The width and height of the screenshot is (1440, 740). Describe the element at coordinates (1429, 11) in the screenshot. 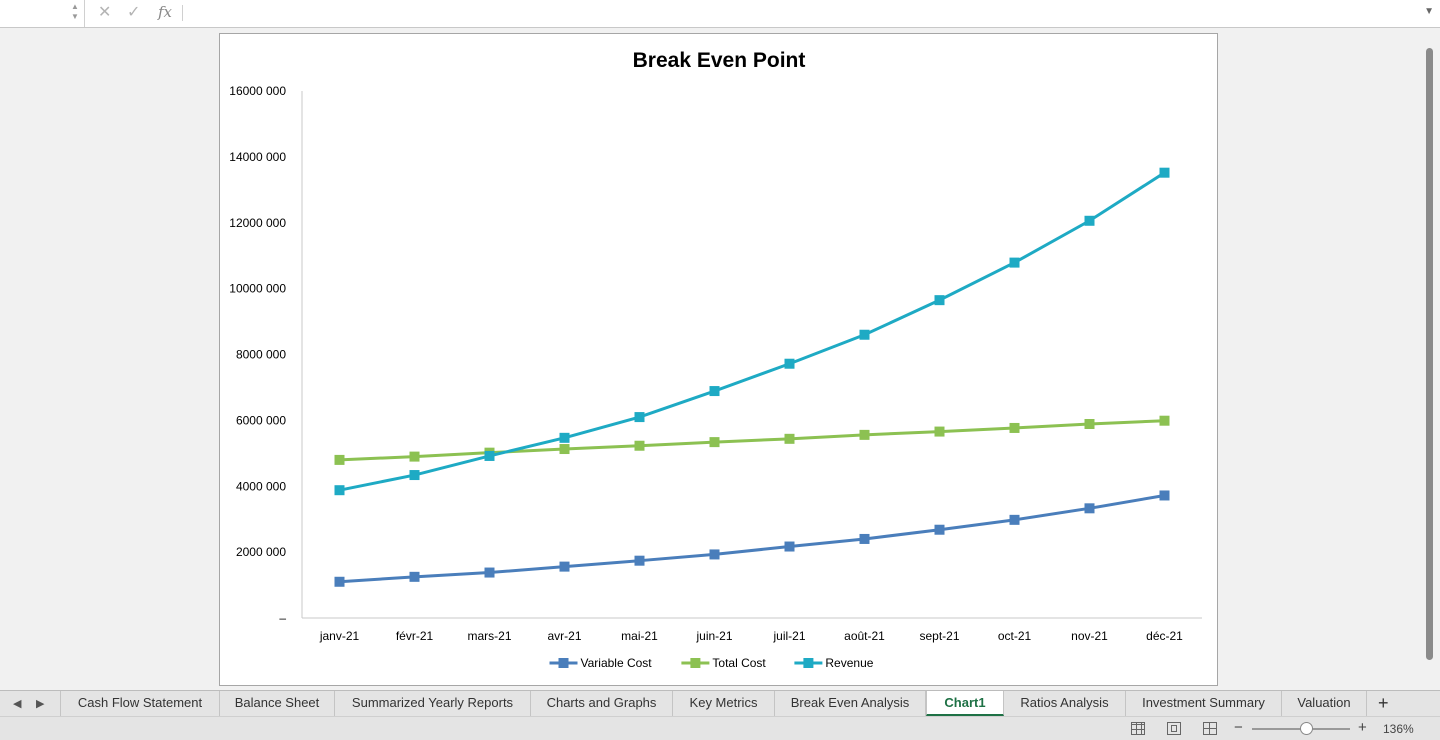

I see `chevron-down-icon: ▼` at that location.